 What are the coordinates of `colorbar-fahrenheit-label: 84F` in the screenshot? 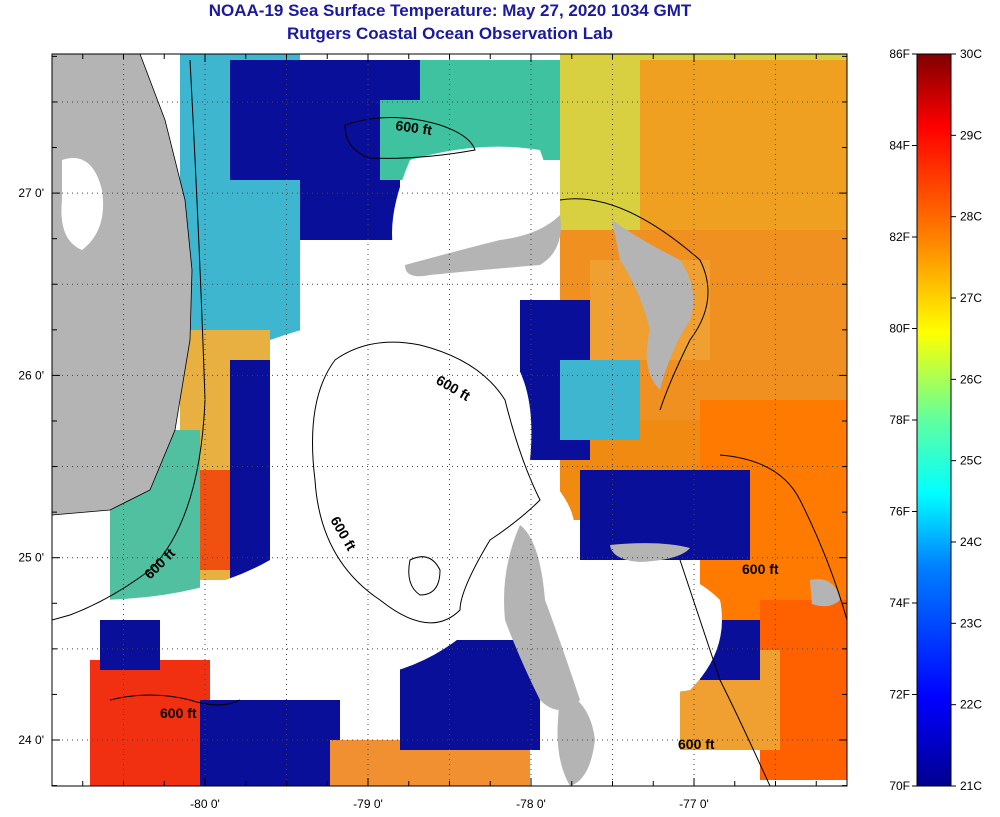 It's located at (899, 146).